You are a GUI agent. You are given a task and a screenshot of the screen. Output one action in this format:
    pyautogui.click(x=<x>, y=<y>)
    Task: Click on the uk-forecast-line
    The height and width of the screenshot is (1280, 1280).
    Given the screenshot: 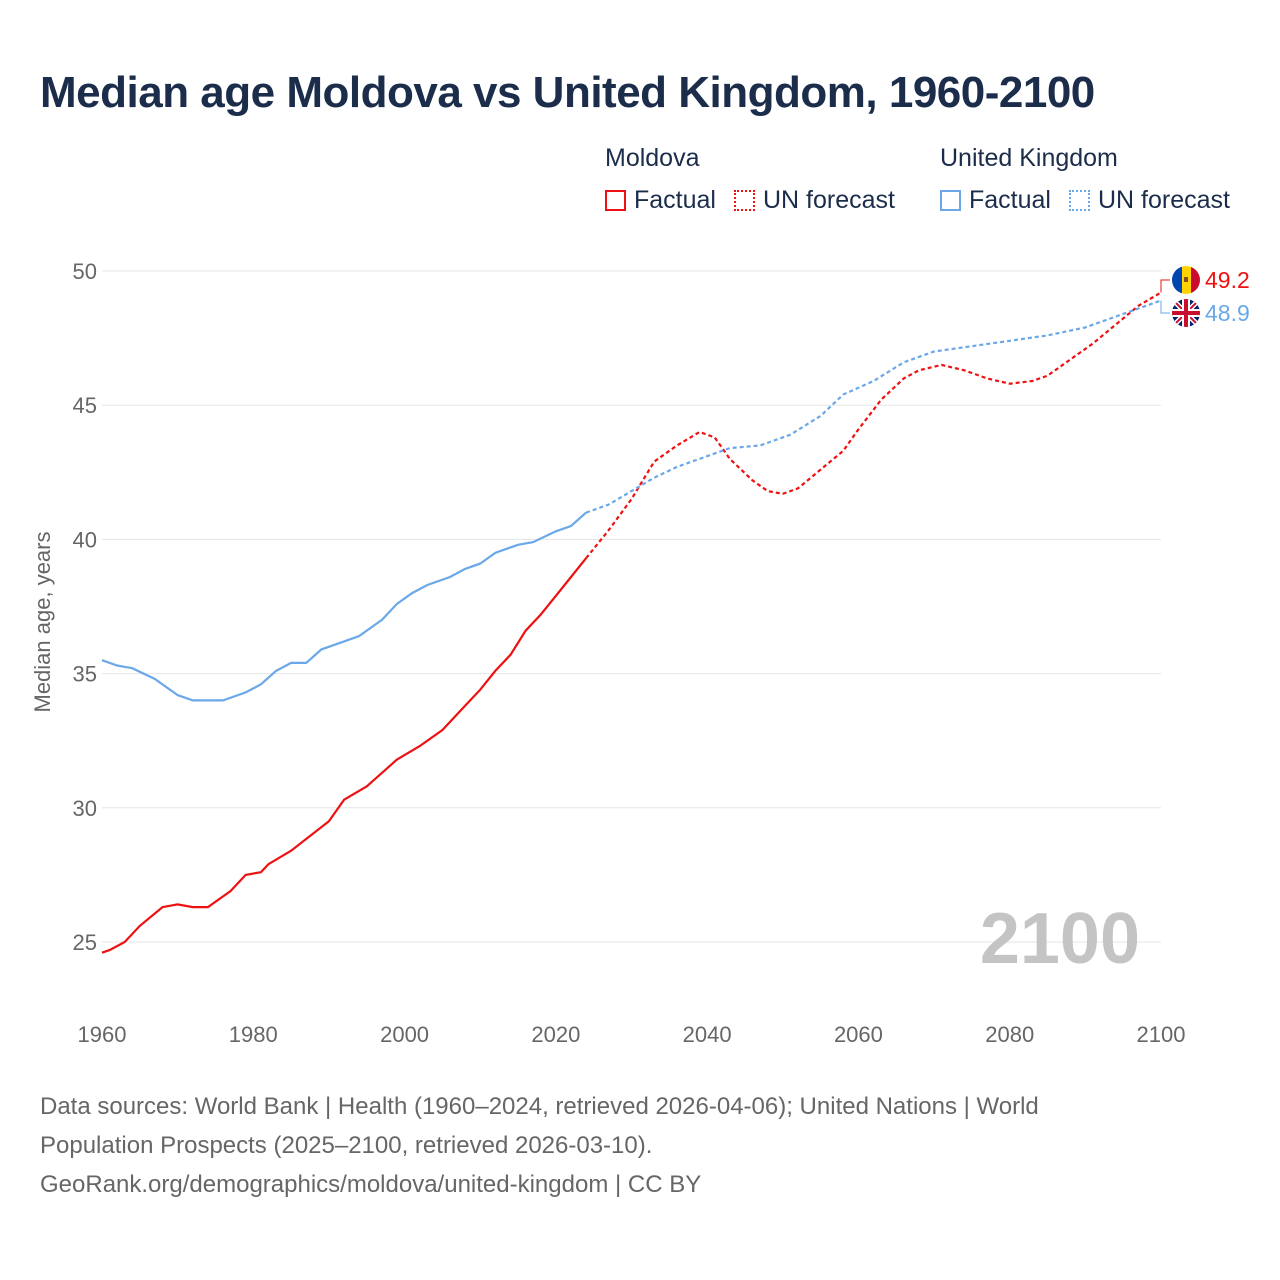 What is the action you would take?
    pyautogui.click(x=873, y=406)
    